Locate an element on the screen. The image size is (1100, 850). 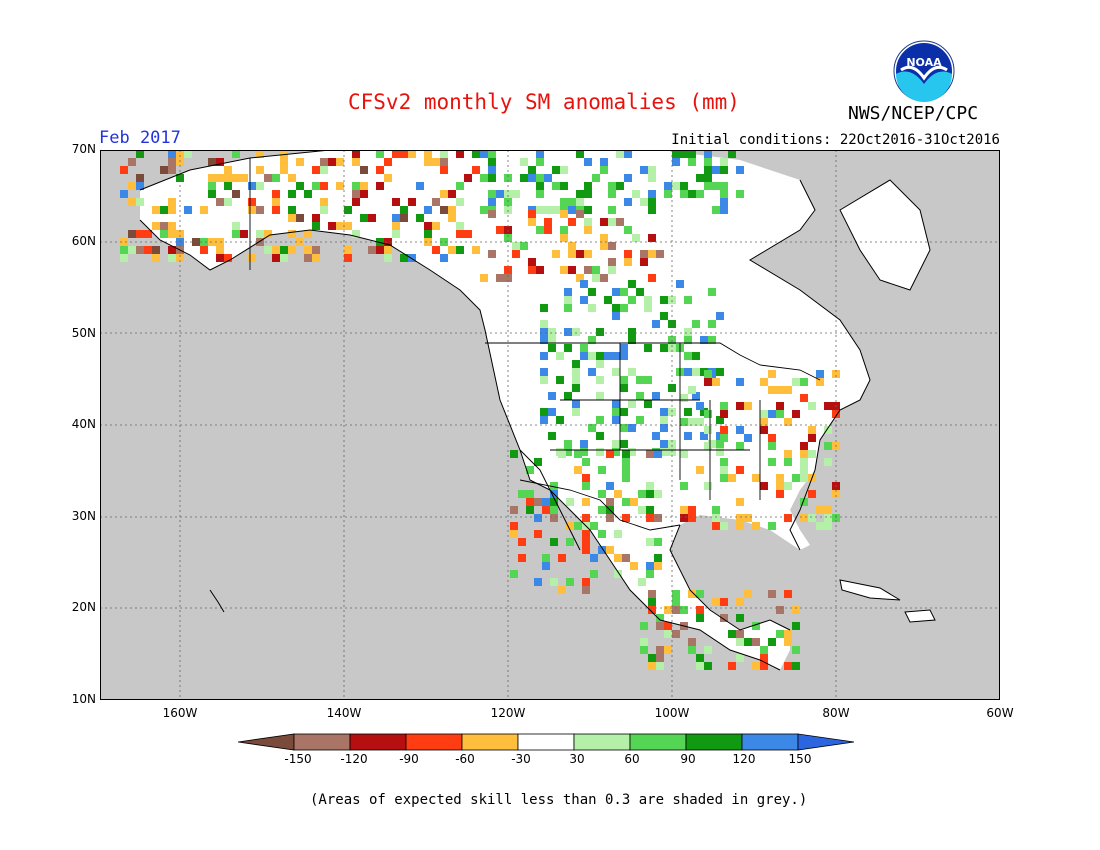
initial-conditions: Initial conditions: 22Oct2016-31Oct2016 is located at coordinates (835, 140).